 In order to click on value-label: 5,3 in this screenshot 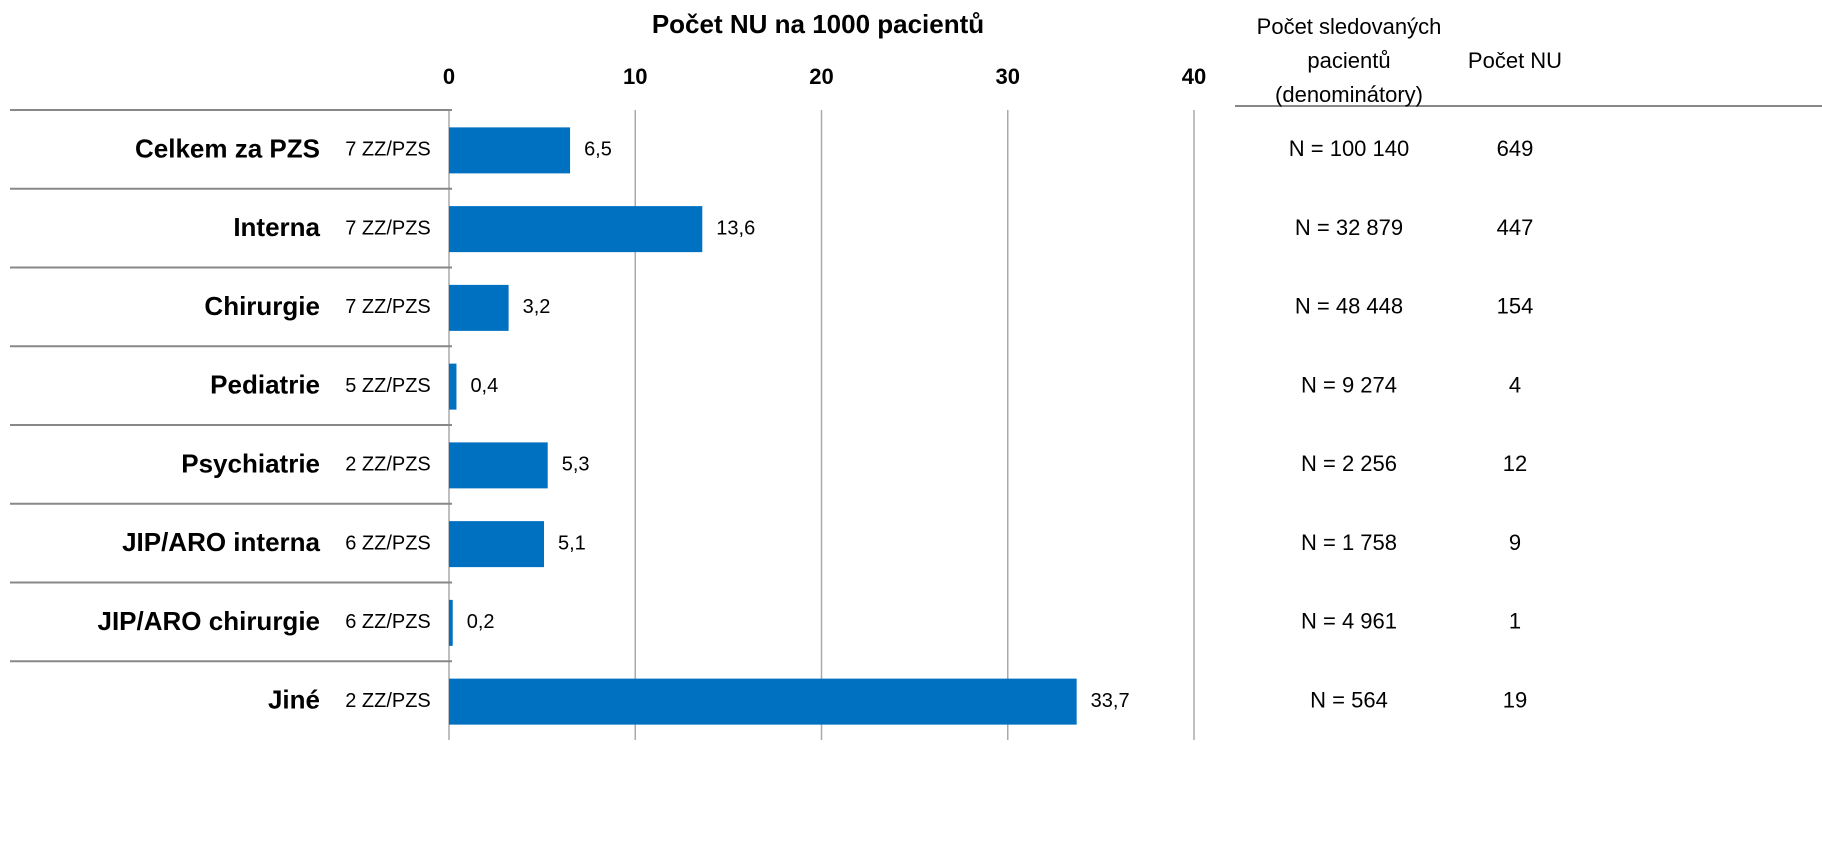, I will do `click(576, 465)`.